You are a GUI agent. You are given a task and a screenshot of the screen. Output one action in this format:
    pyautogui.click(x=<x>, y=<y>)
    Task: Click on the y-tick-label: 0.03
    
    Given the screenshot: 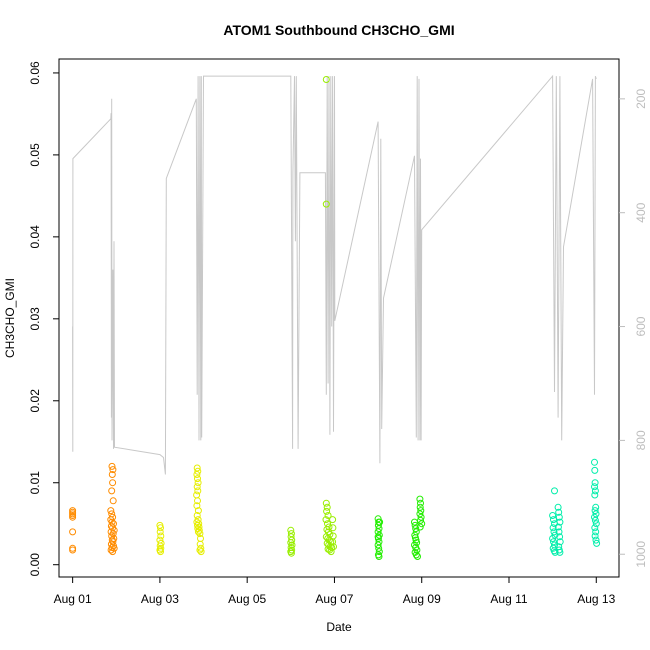 What is the action you would take?
    pyautogui.click(x=35, y=319)
    